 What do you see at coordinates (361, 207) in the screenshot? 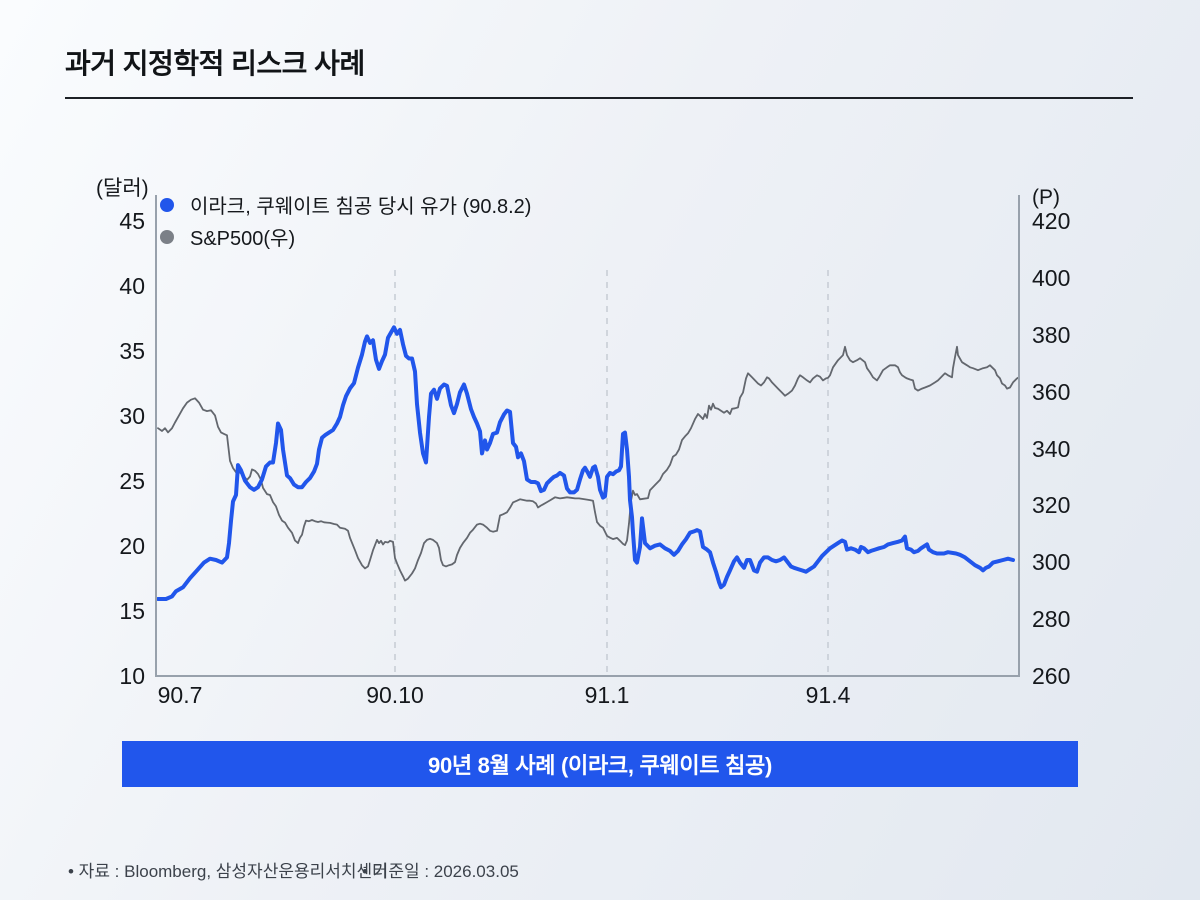
I see `legend-label-oil: 이라크, 쿠웨이트 침공 당시 유가 (90.8.2)` at bounding box center [361, 207].